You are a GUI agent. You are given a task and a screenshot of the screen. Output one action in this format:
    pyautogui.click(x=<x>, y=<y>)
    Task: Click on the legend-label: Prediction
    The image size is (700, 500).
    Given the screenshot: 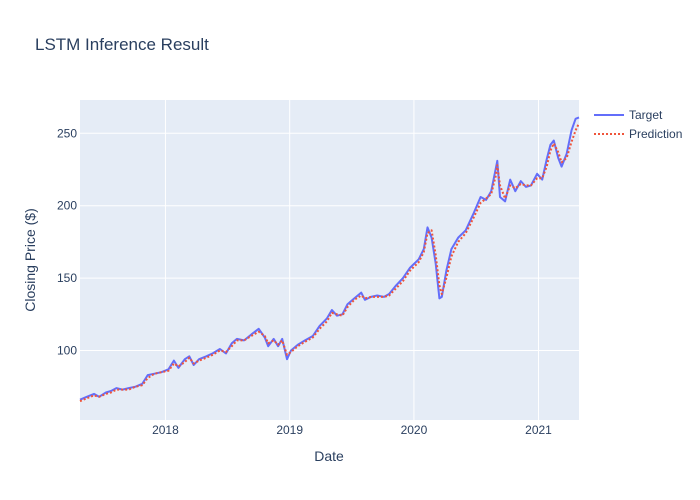 What is the action you would take?
    pyautogui.click(x=655, y=134)
    